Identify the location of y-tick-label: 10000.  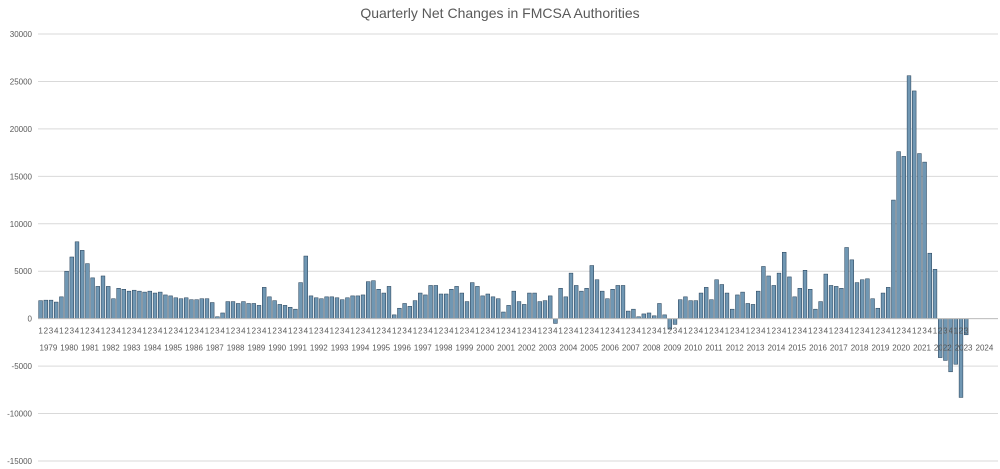
(21, 224).